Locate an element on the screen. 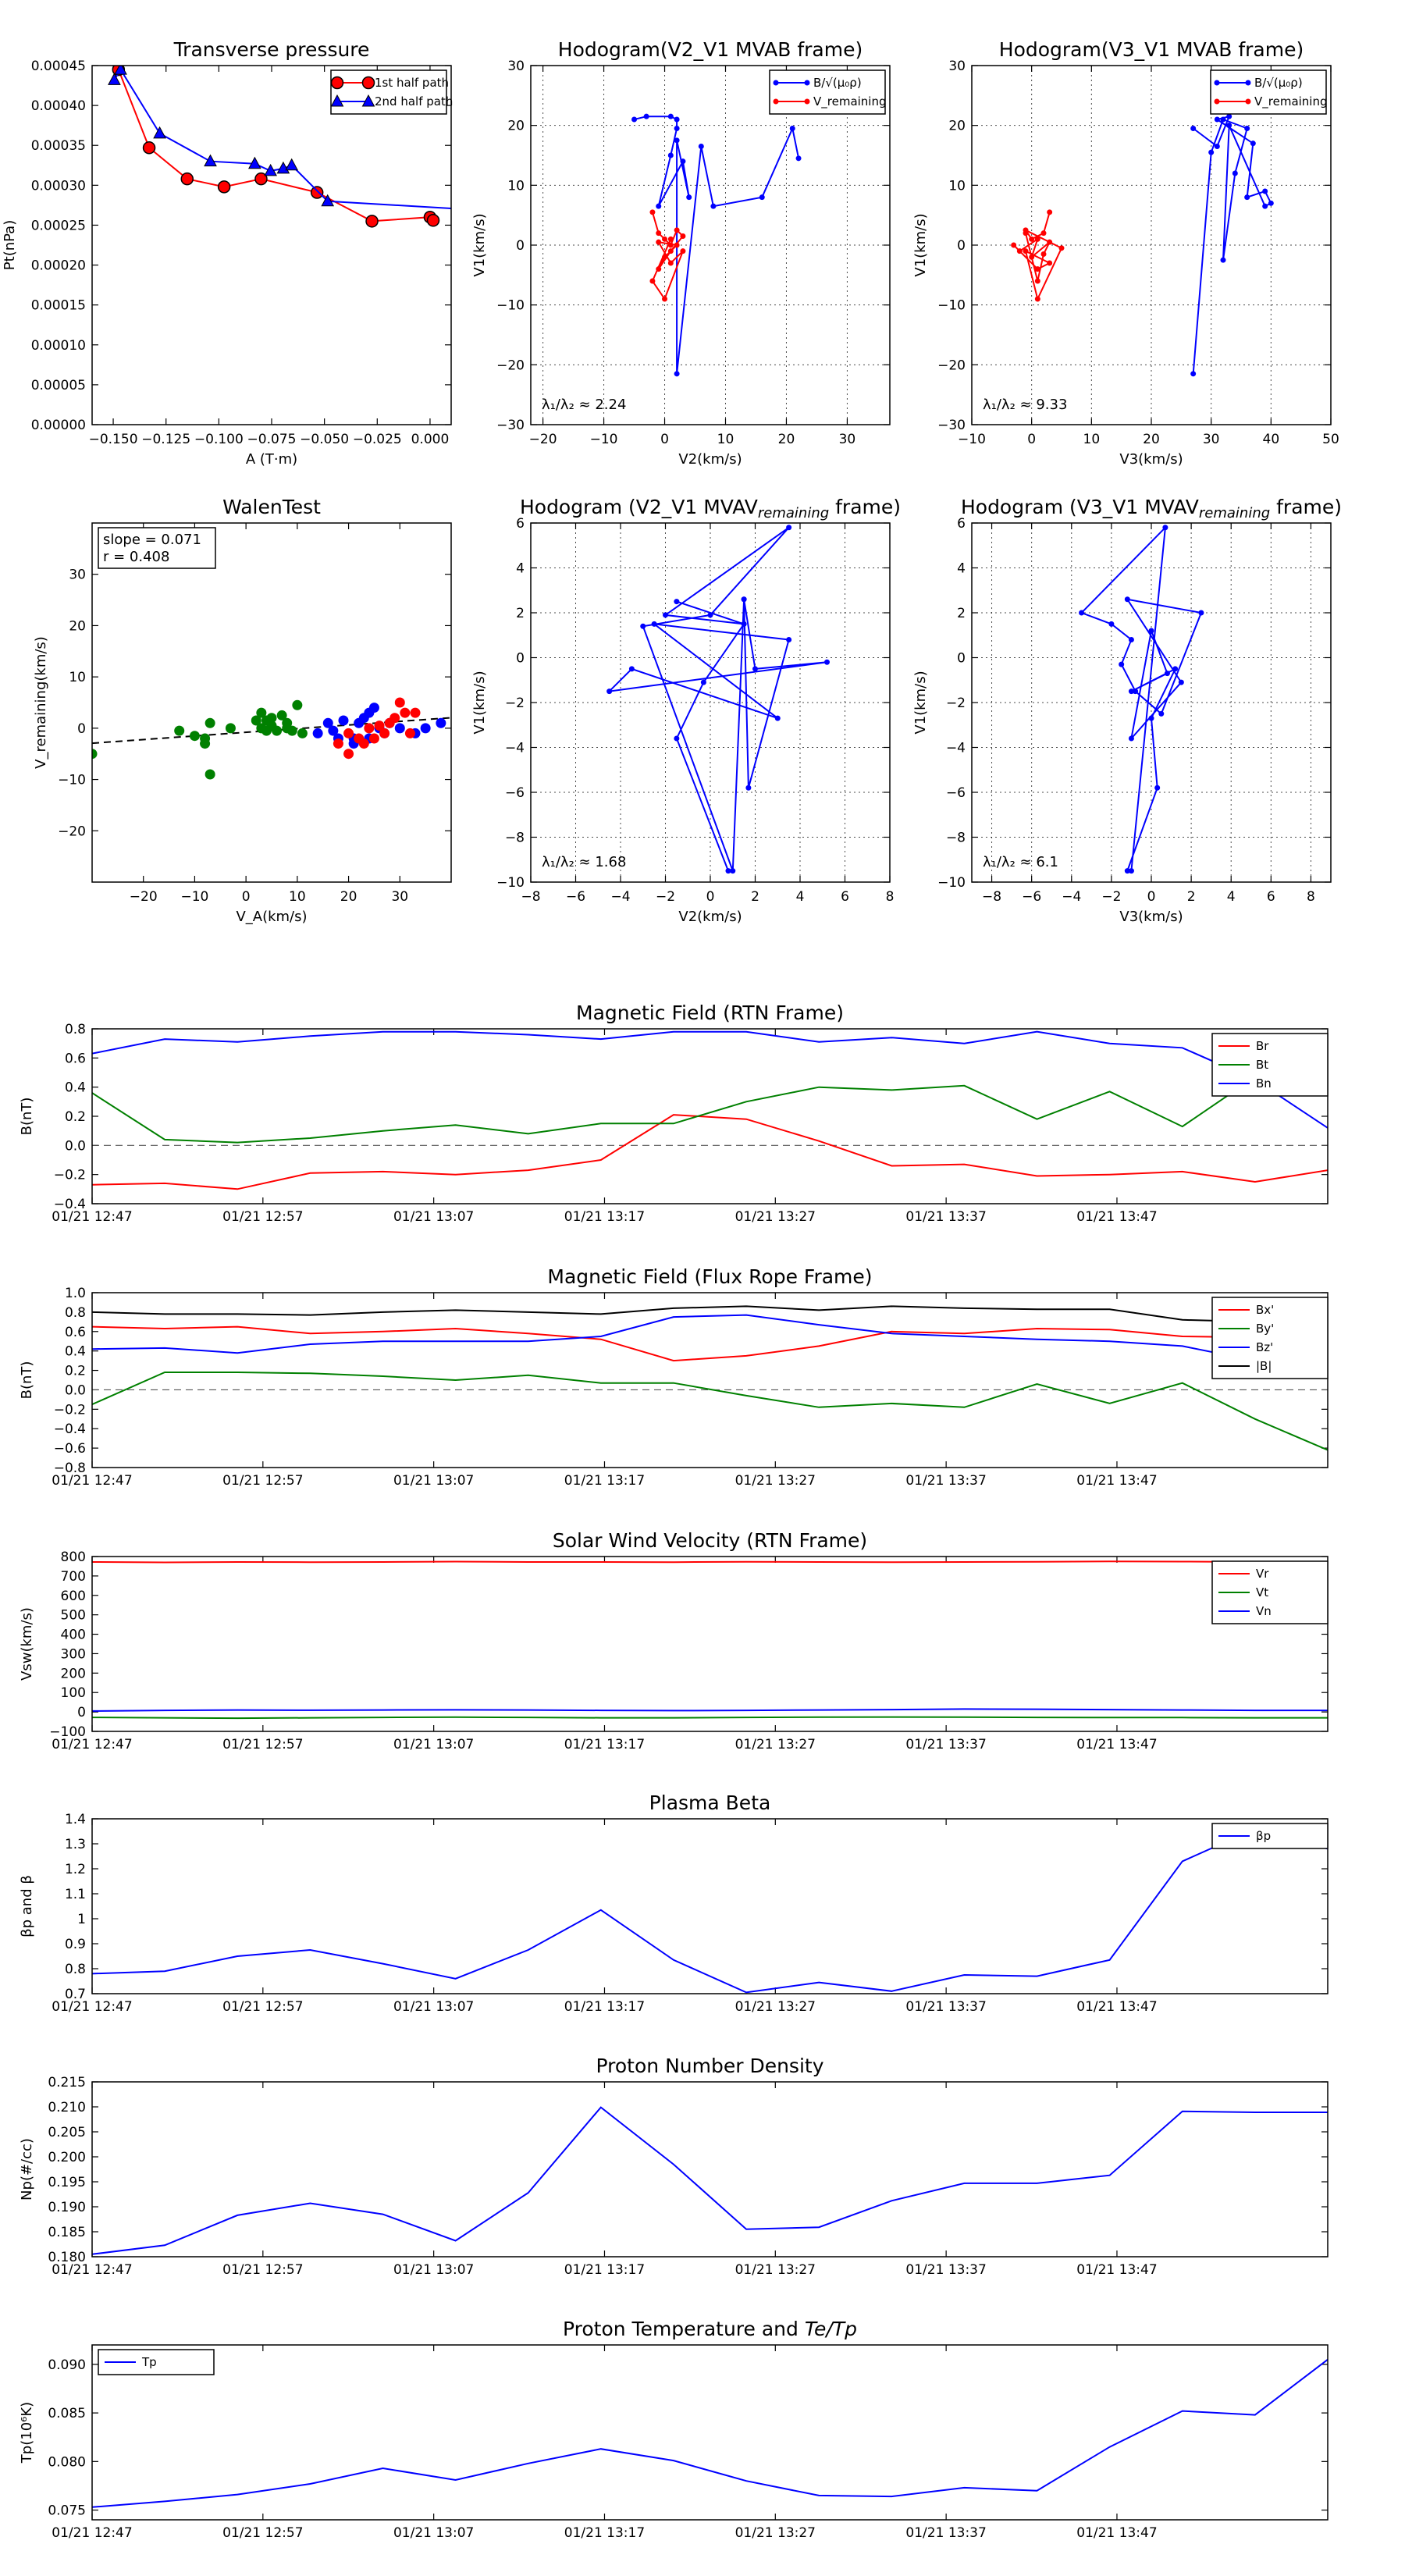  ratio-annotation: λ₁/λ₂ ≈ 2.24 is located at coordinates (584, 405).